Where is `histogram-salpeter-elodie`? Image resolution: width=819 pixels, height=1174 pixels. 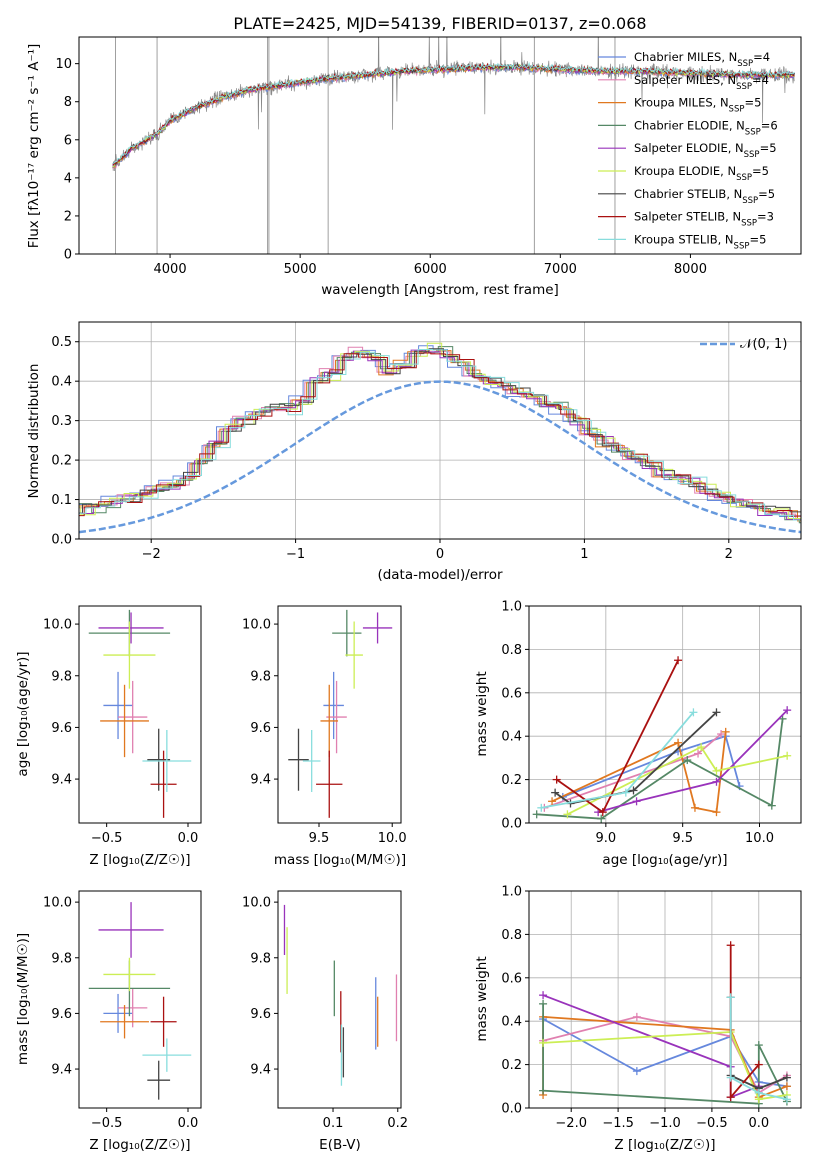 histogram-salpeter-elodie is located at coordinates (440, 437).